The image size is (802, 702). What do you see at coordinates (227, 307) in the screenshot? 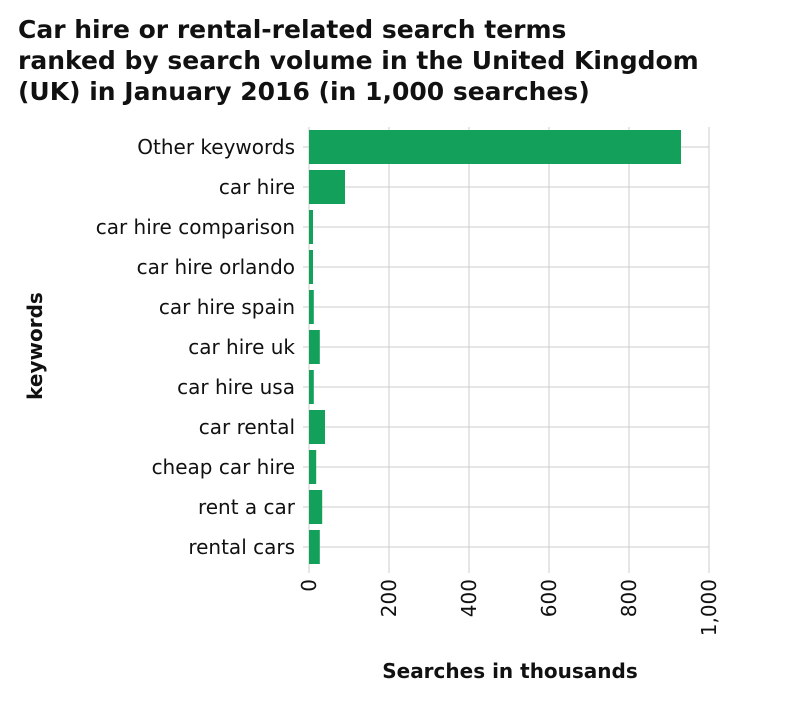
I see `y-tick-label: car hire spain` at bounding box center [227, 307].